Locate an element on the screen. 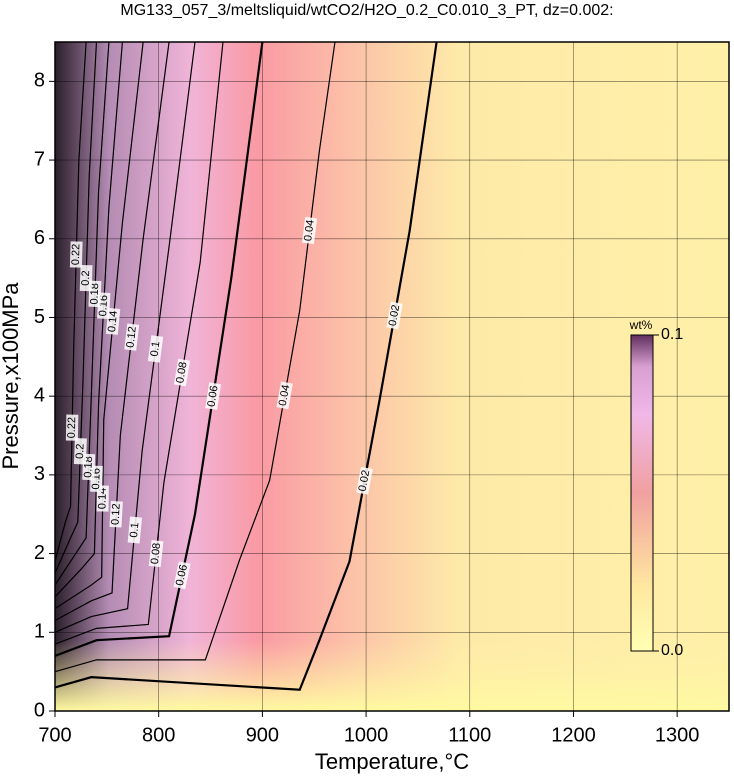  x-axis-label: Temperature,°C is located at coordinates (392, 761).